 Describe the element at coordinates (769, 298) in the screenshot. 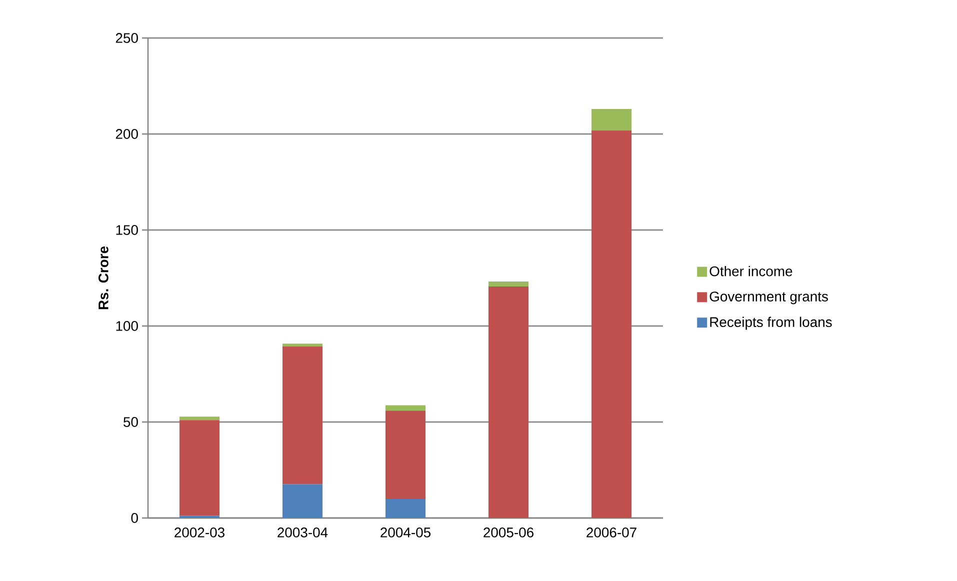

I see `legend-label: Government grants` at that location.